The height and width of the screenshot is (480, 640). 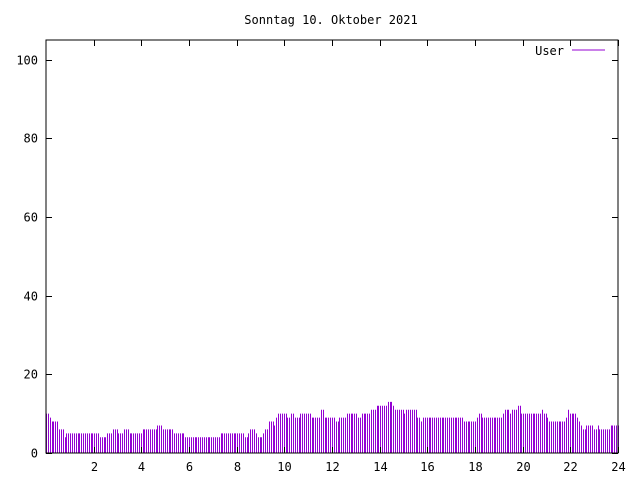 I want to click on x-tick-label: 24, so click(x=618, y=467).